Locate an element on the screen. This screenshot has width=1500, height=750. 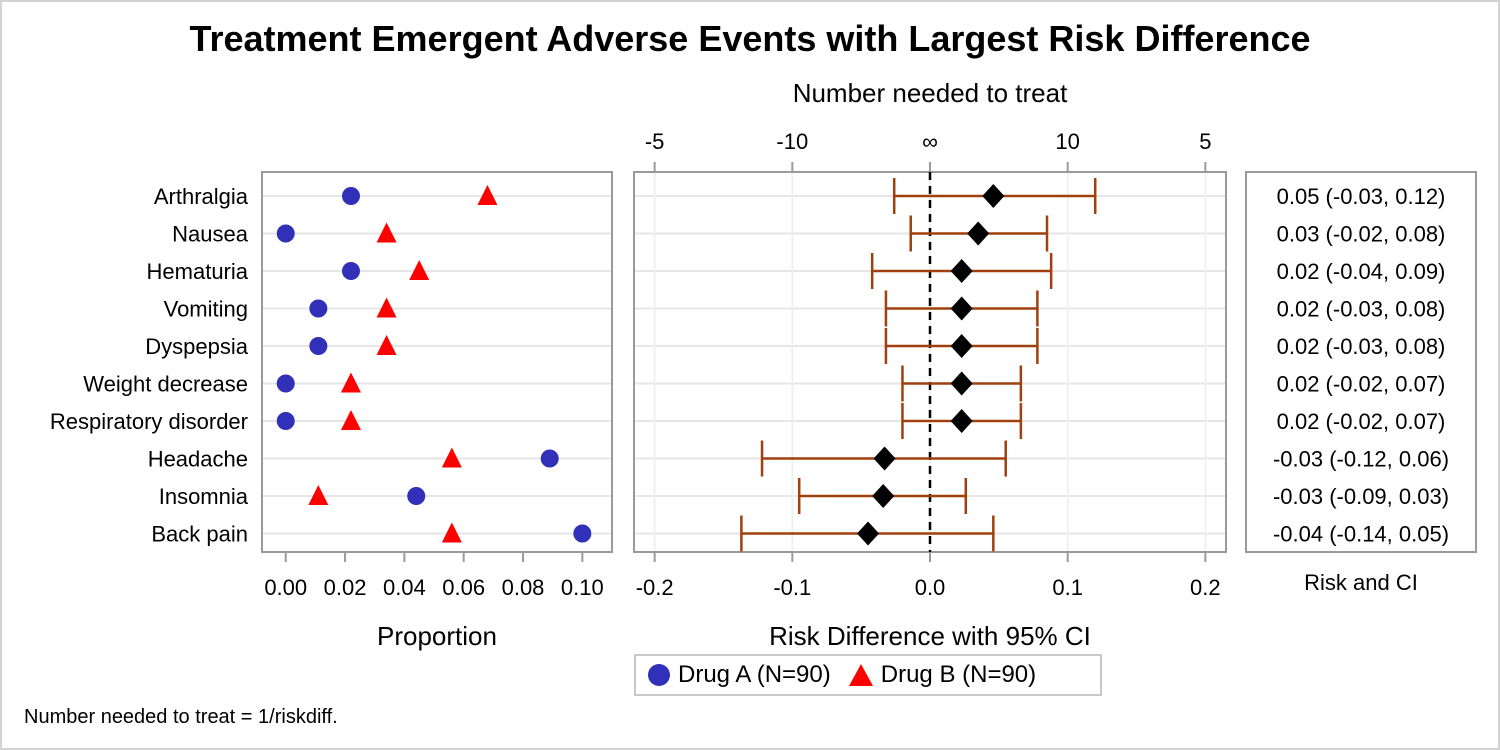
x-tick-label: -0.2 is located at coordinates (655, 587).